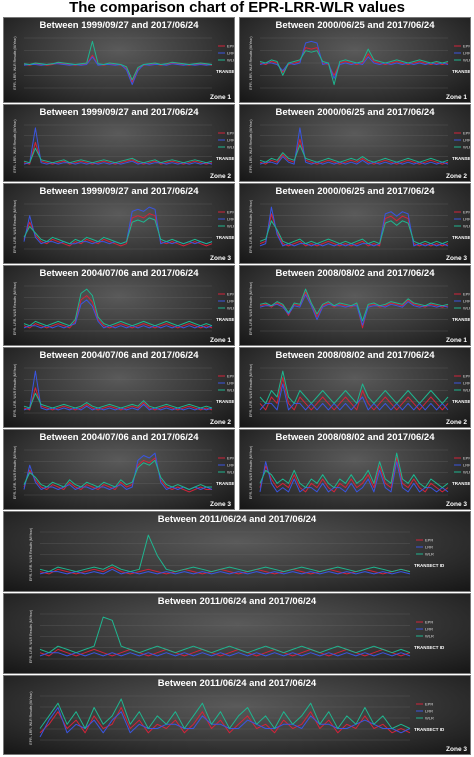 The width and height of the screenshot is (474, 757). I want to click on zone-label: Zone 2, so click(220, 176).